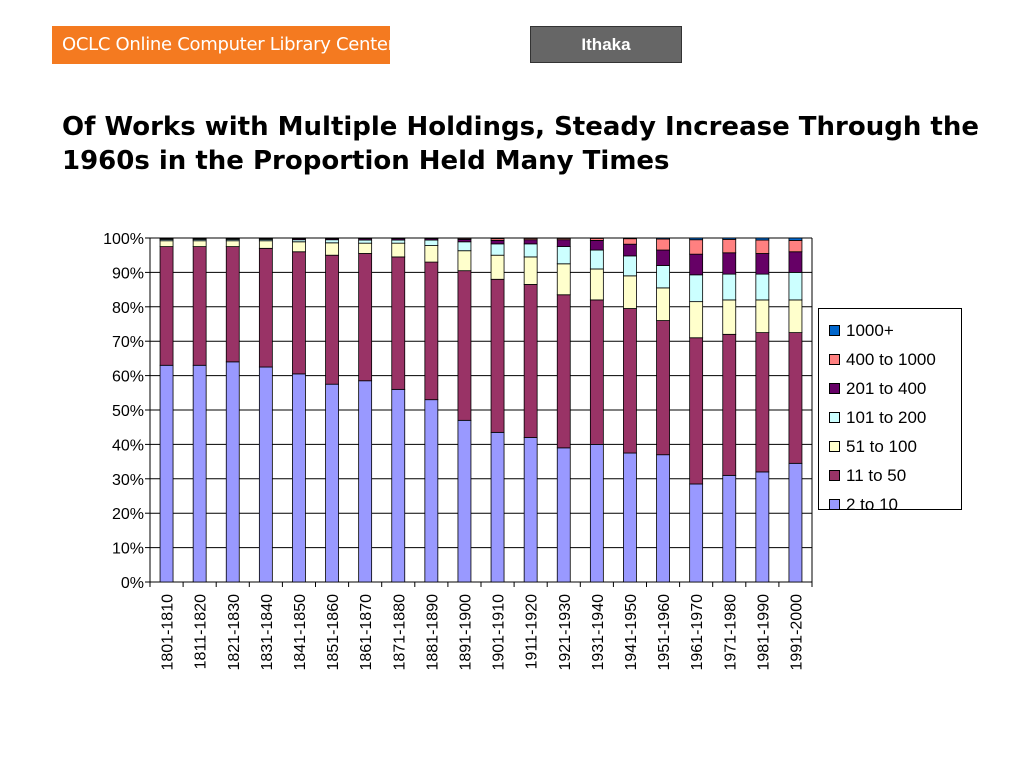  Describe the element at coordinates (895, 330) in the screenshot. I see `legend-item: 1000+` at that location.